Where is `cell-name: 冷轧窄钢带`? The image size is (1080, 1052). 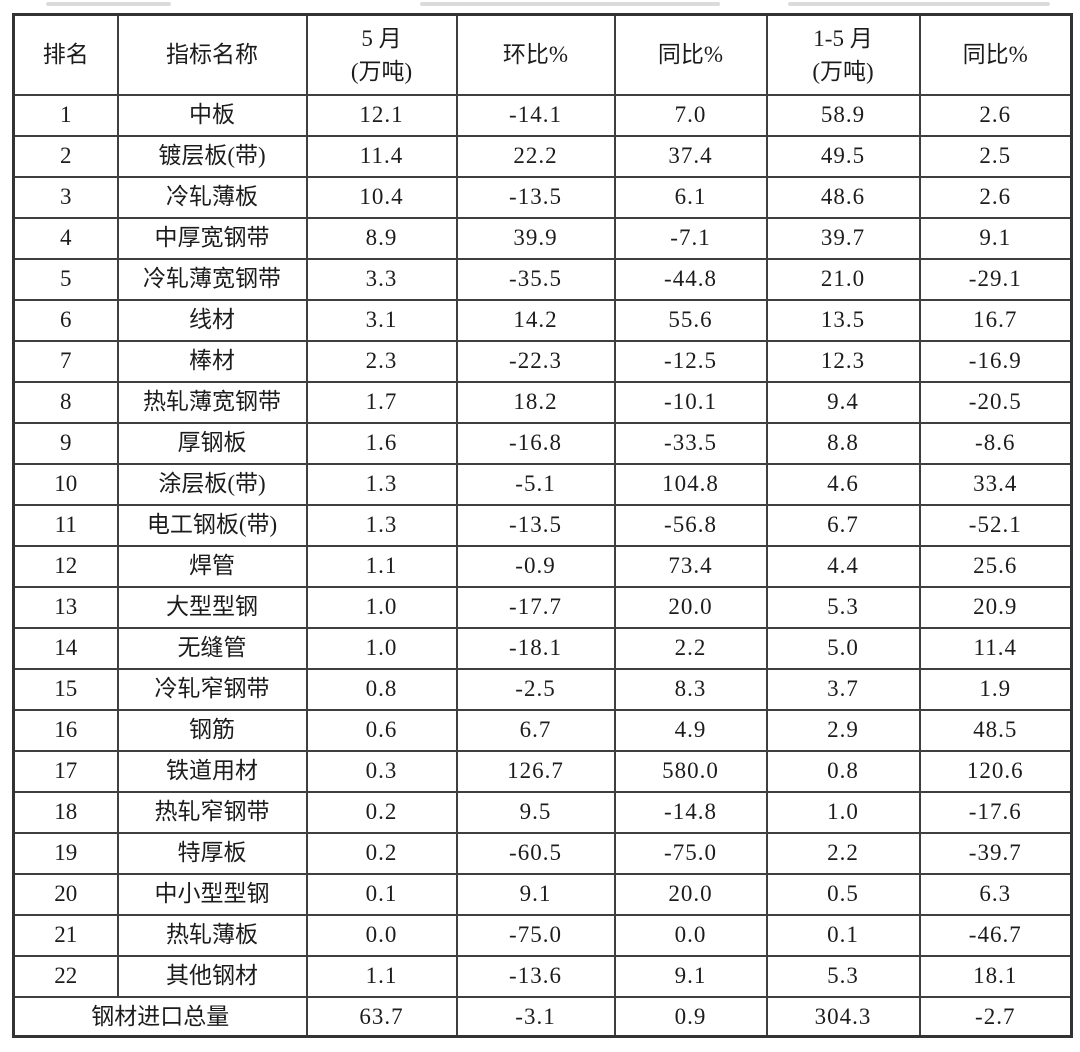
cell-name: 冷轧窄钢带 is located at coordinates (212, 689).